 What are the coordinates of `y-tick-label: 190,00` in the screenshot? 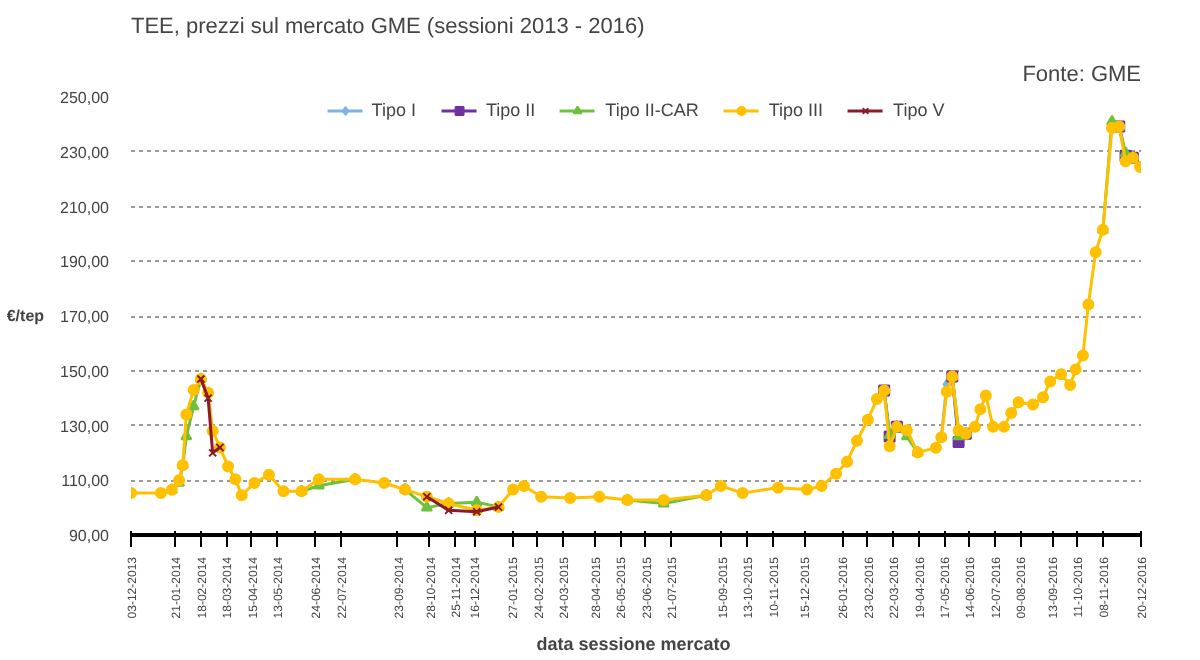 It's located at (85, 262).